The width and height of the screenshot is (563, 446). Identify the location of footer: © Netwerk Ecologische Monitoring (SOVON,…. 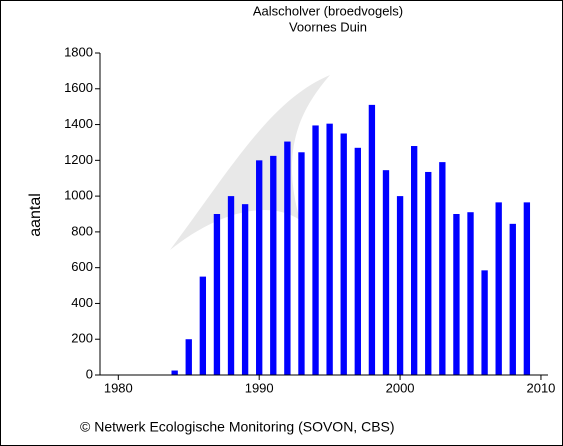
(237, 427).